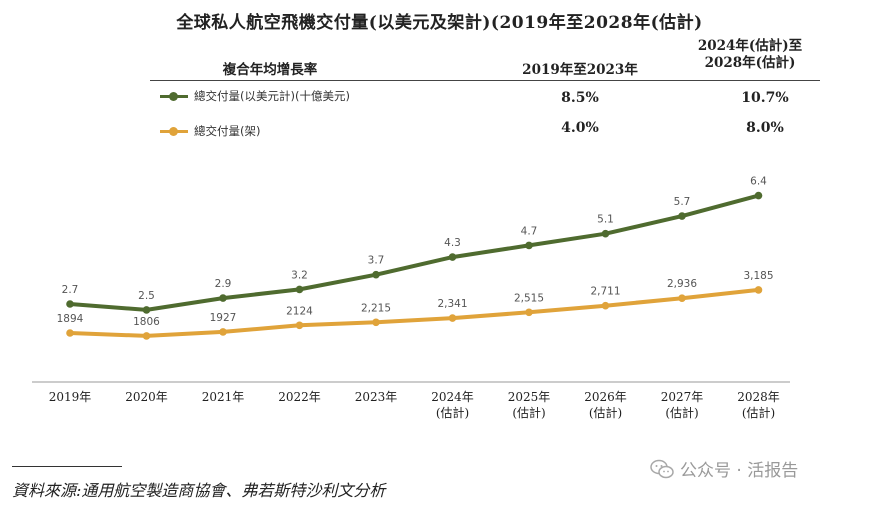  I want to click on series-1-label-7: 2,711, so click(605, 292).